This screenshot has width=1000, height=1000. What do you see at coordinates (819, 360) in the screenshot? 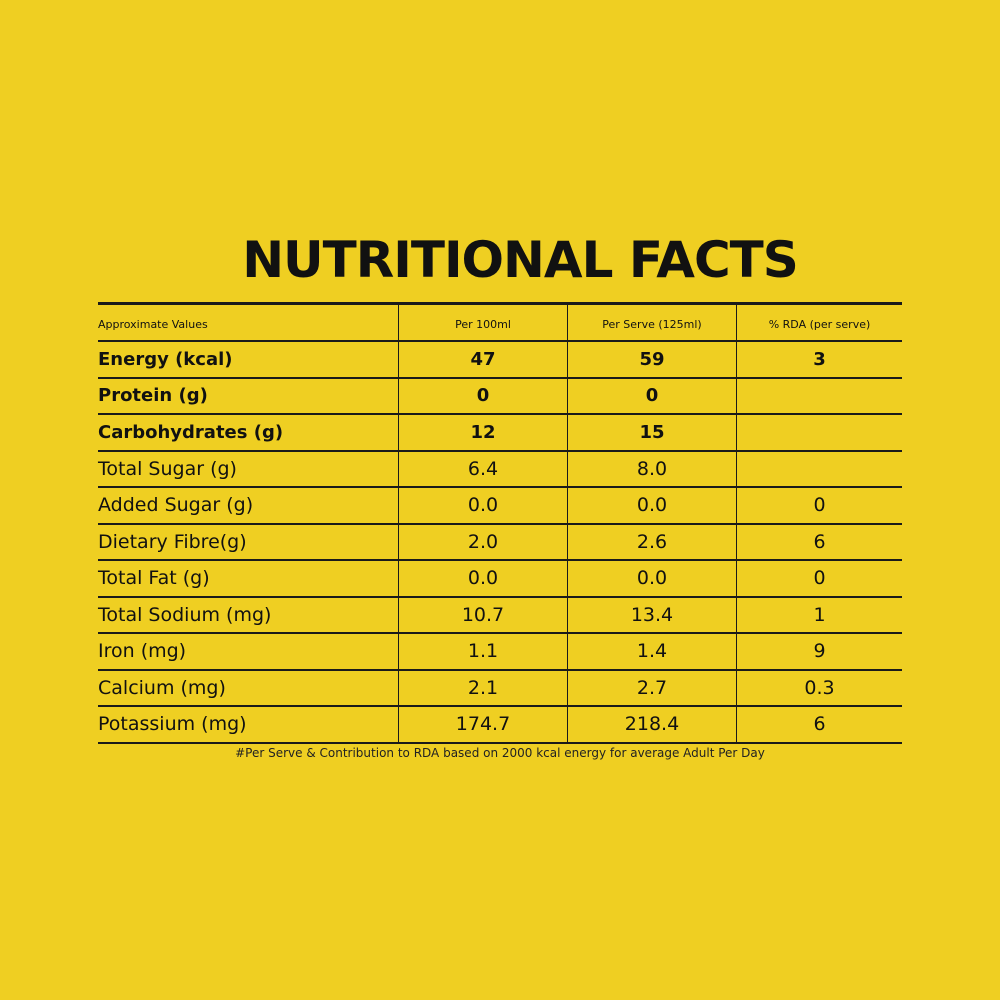
I see `value-rda: 3` at bounding box center [819, 360].